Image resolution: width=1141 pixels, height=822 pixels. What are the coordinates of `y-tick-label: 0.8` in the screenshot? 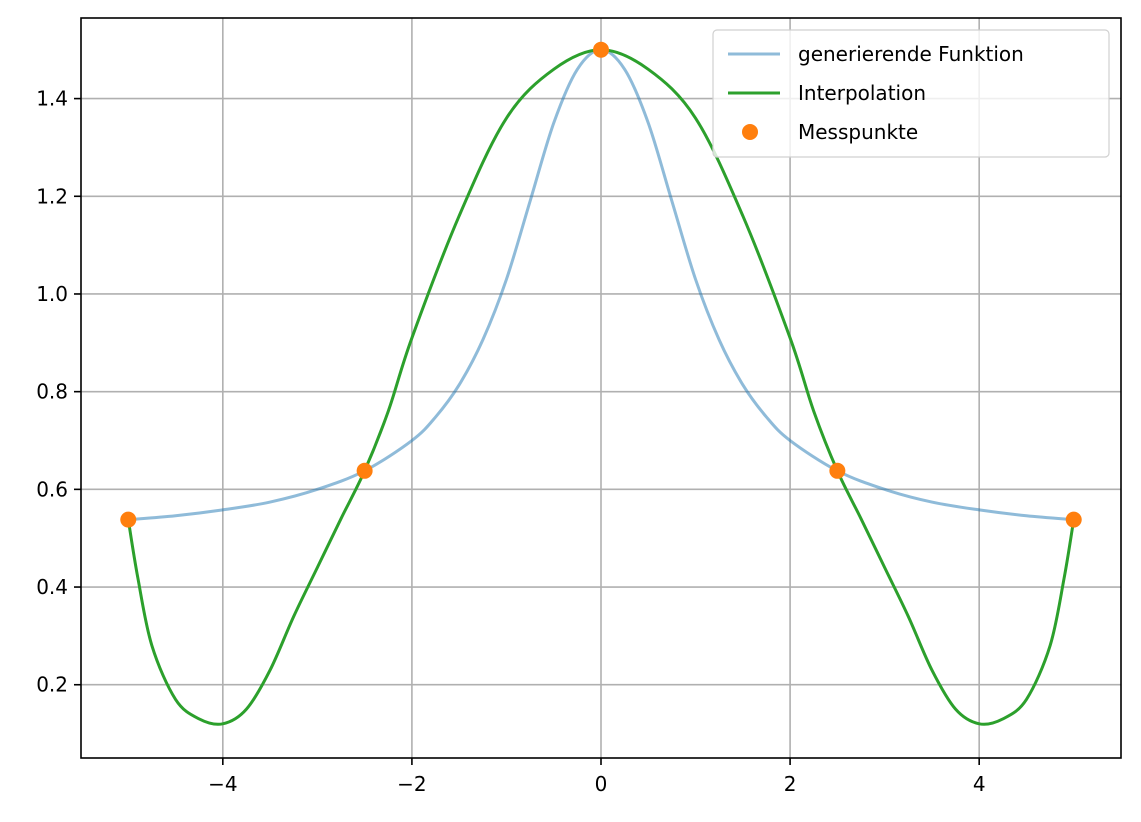 It's located at (52, 392).